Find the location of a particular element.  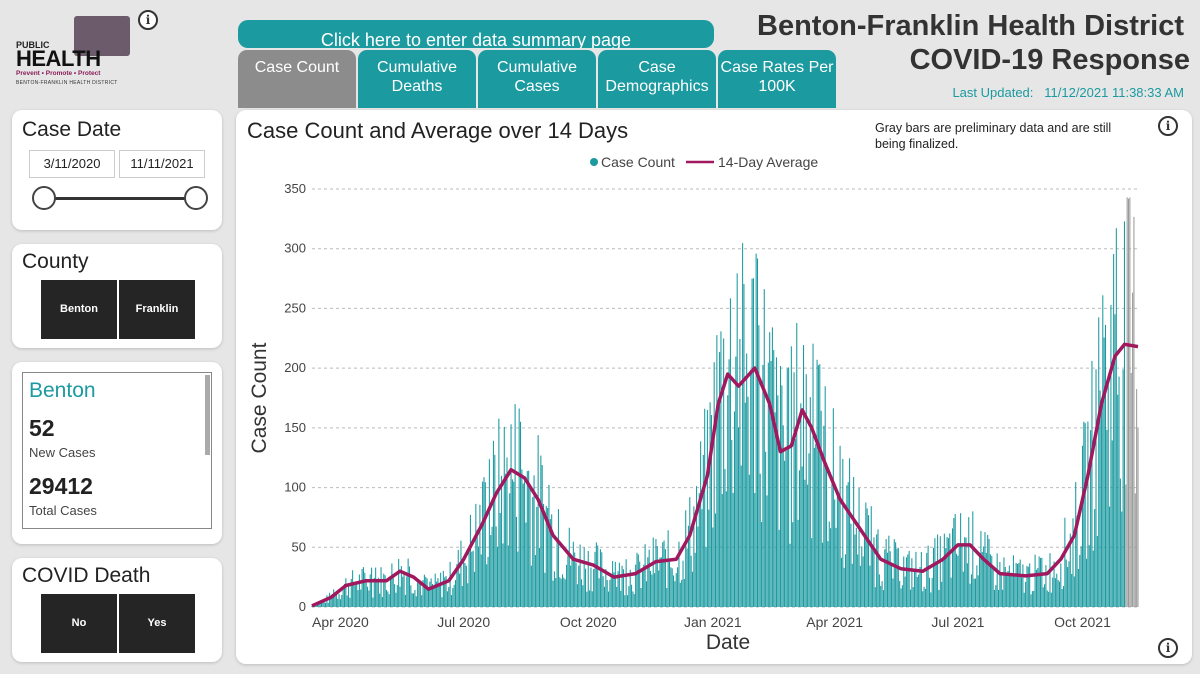

summary-scrollbar is located at coordinates (207, 415).